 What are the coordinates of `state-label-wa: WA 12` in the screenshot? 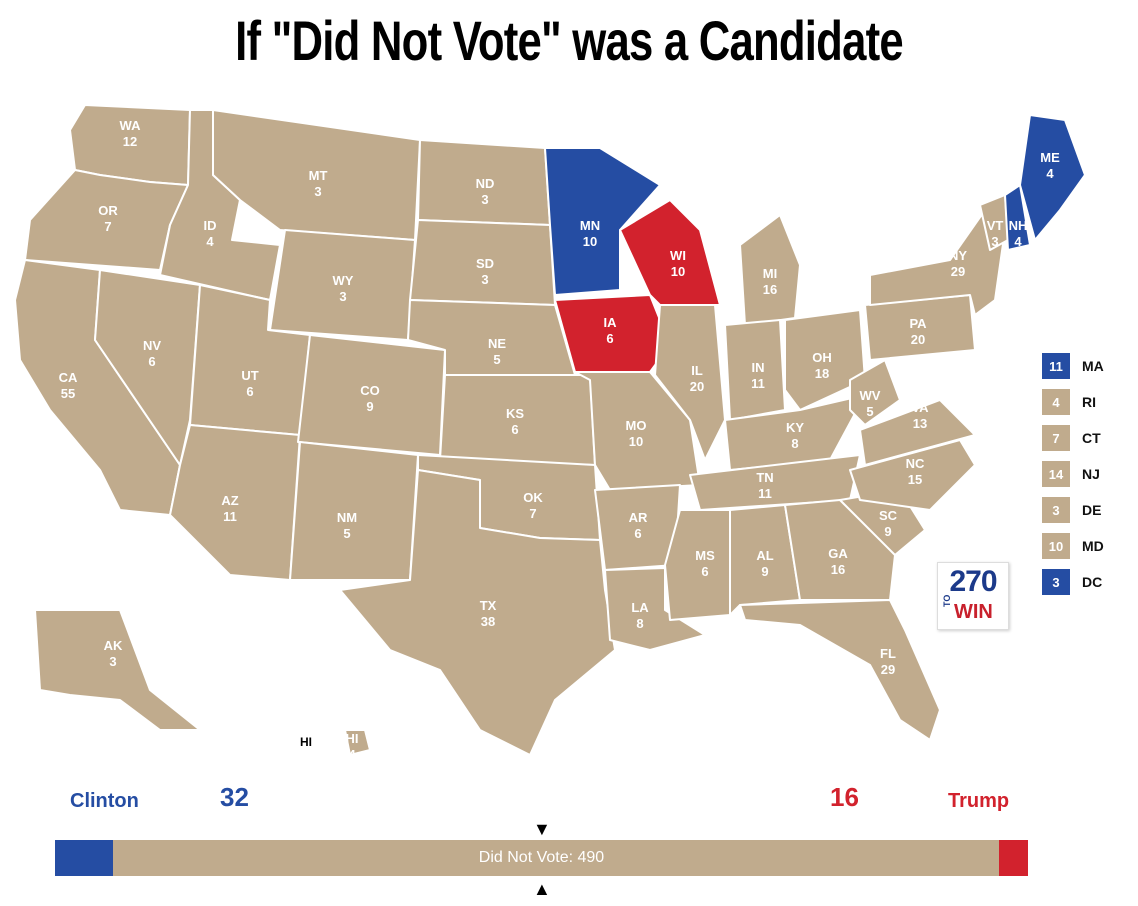 It's located at (131, 133).